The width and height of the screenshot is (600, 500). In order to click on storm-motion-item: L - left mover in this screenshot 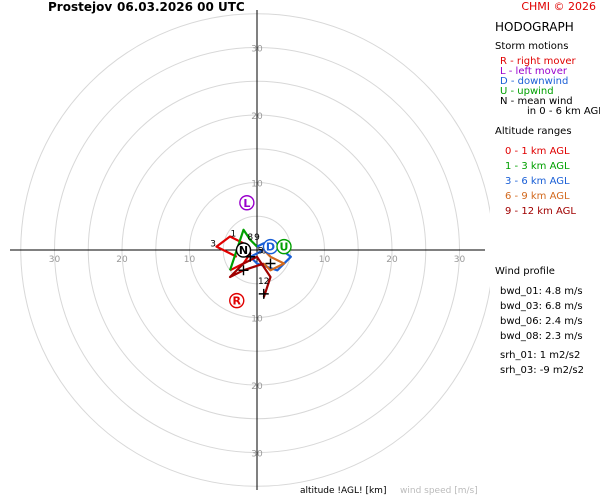, I will do `click(533, 71)`.